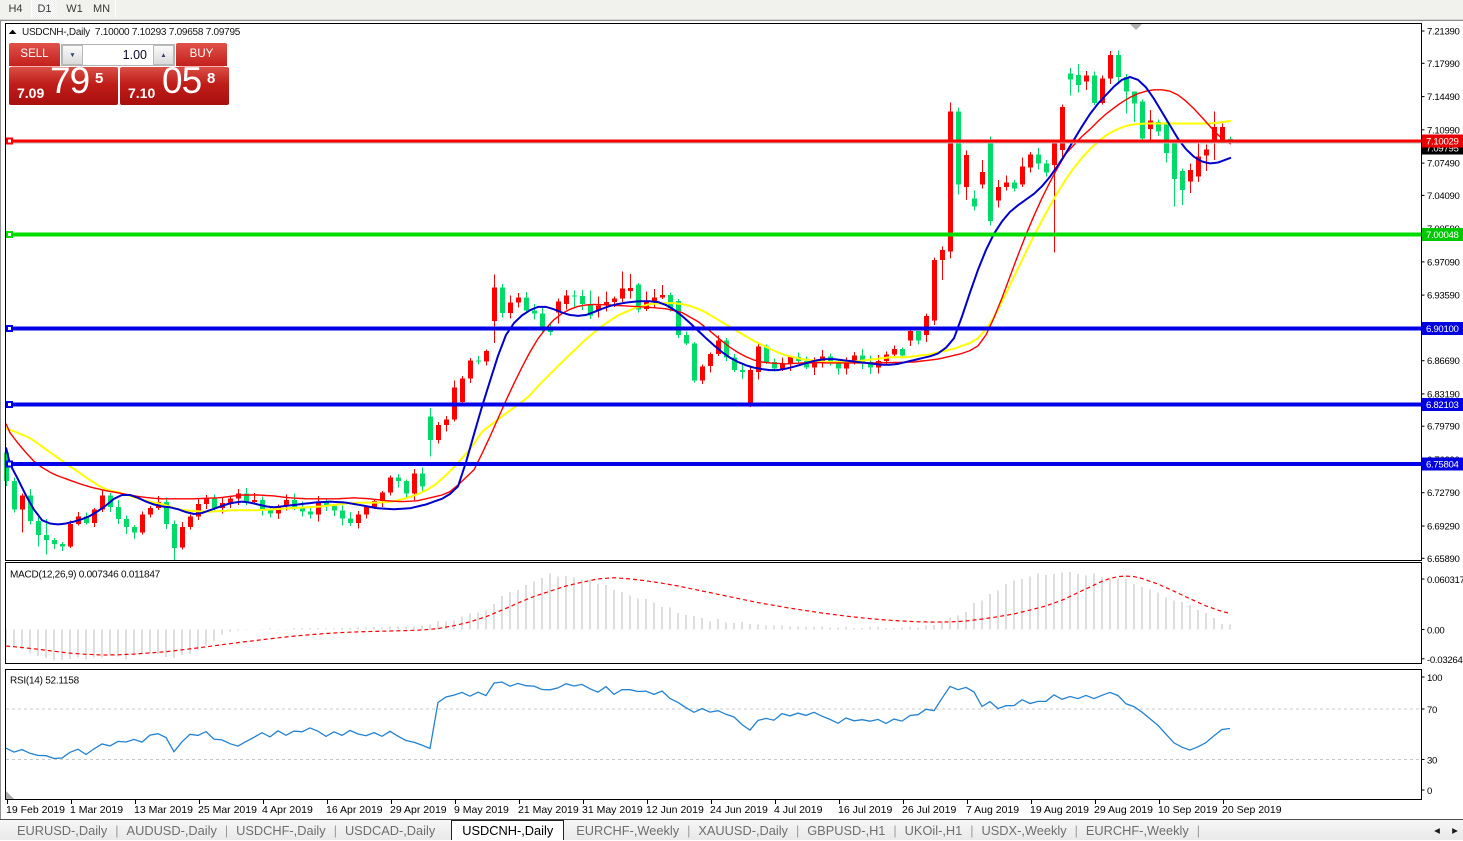  I want to click on svg-text: 0.00, so click(1435, 631).